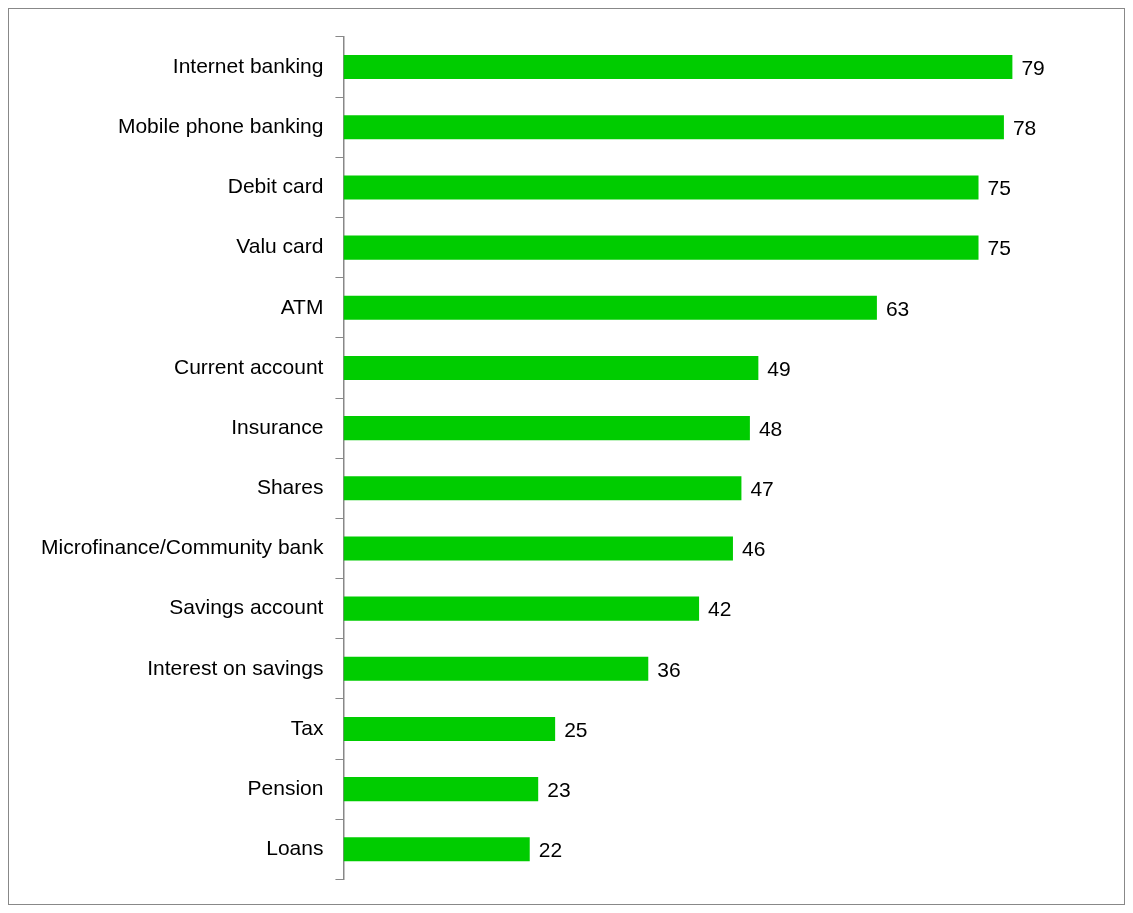  What do you see at coordinates (669, 669) in the screenshot?
I see `data-label: 36` at bounding box center [669, 669].